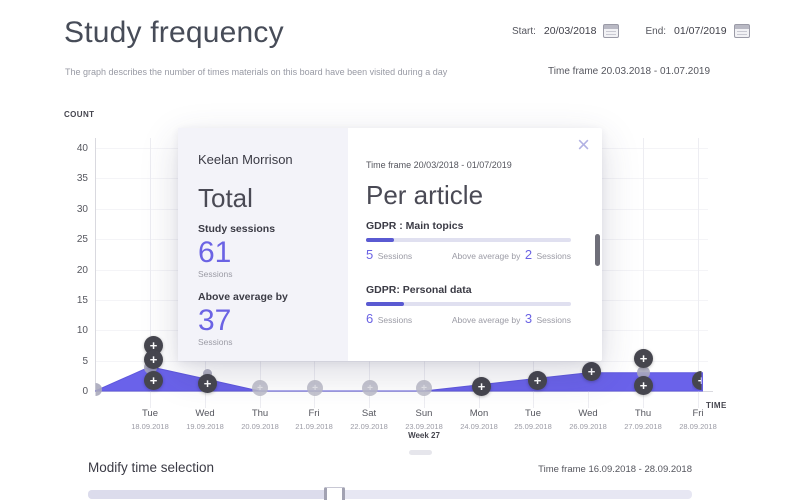 The width and height of the screenshot is (800, 500). I want to click on slider-handle, so click(334, 493).